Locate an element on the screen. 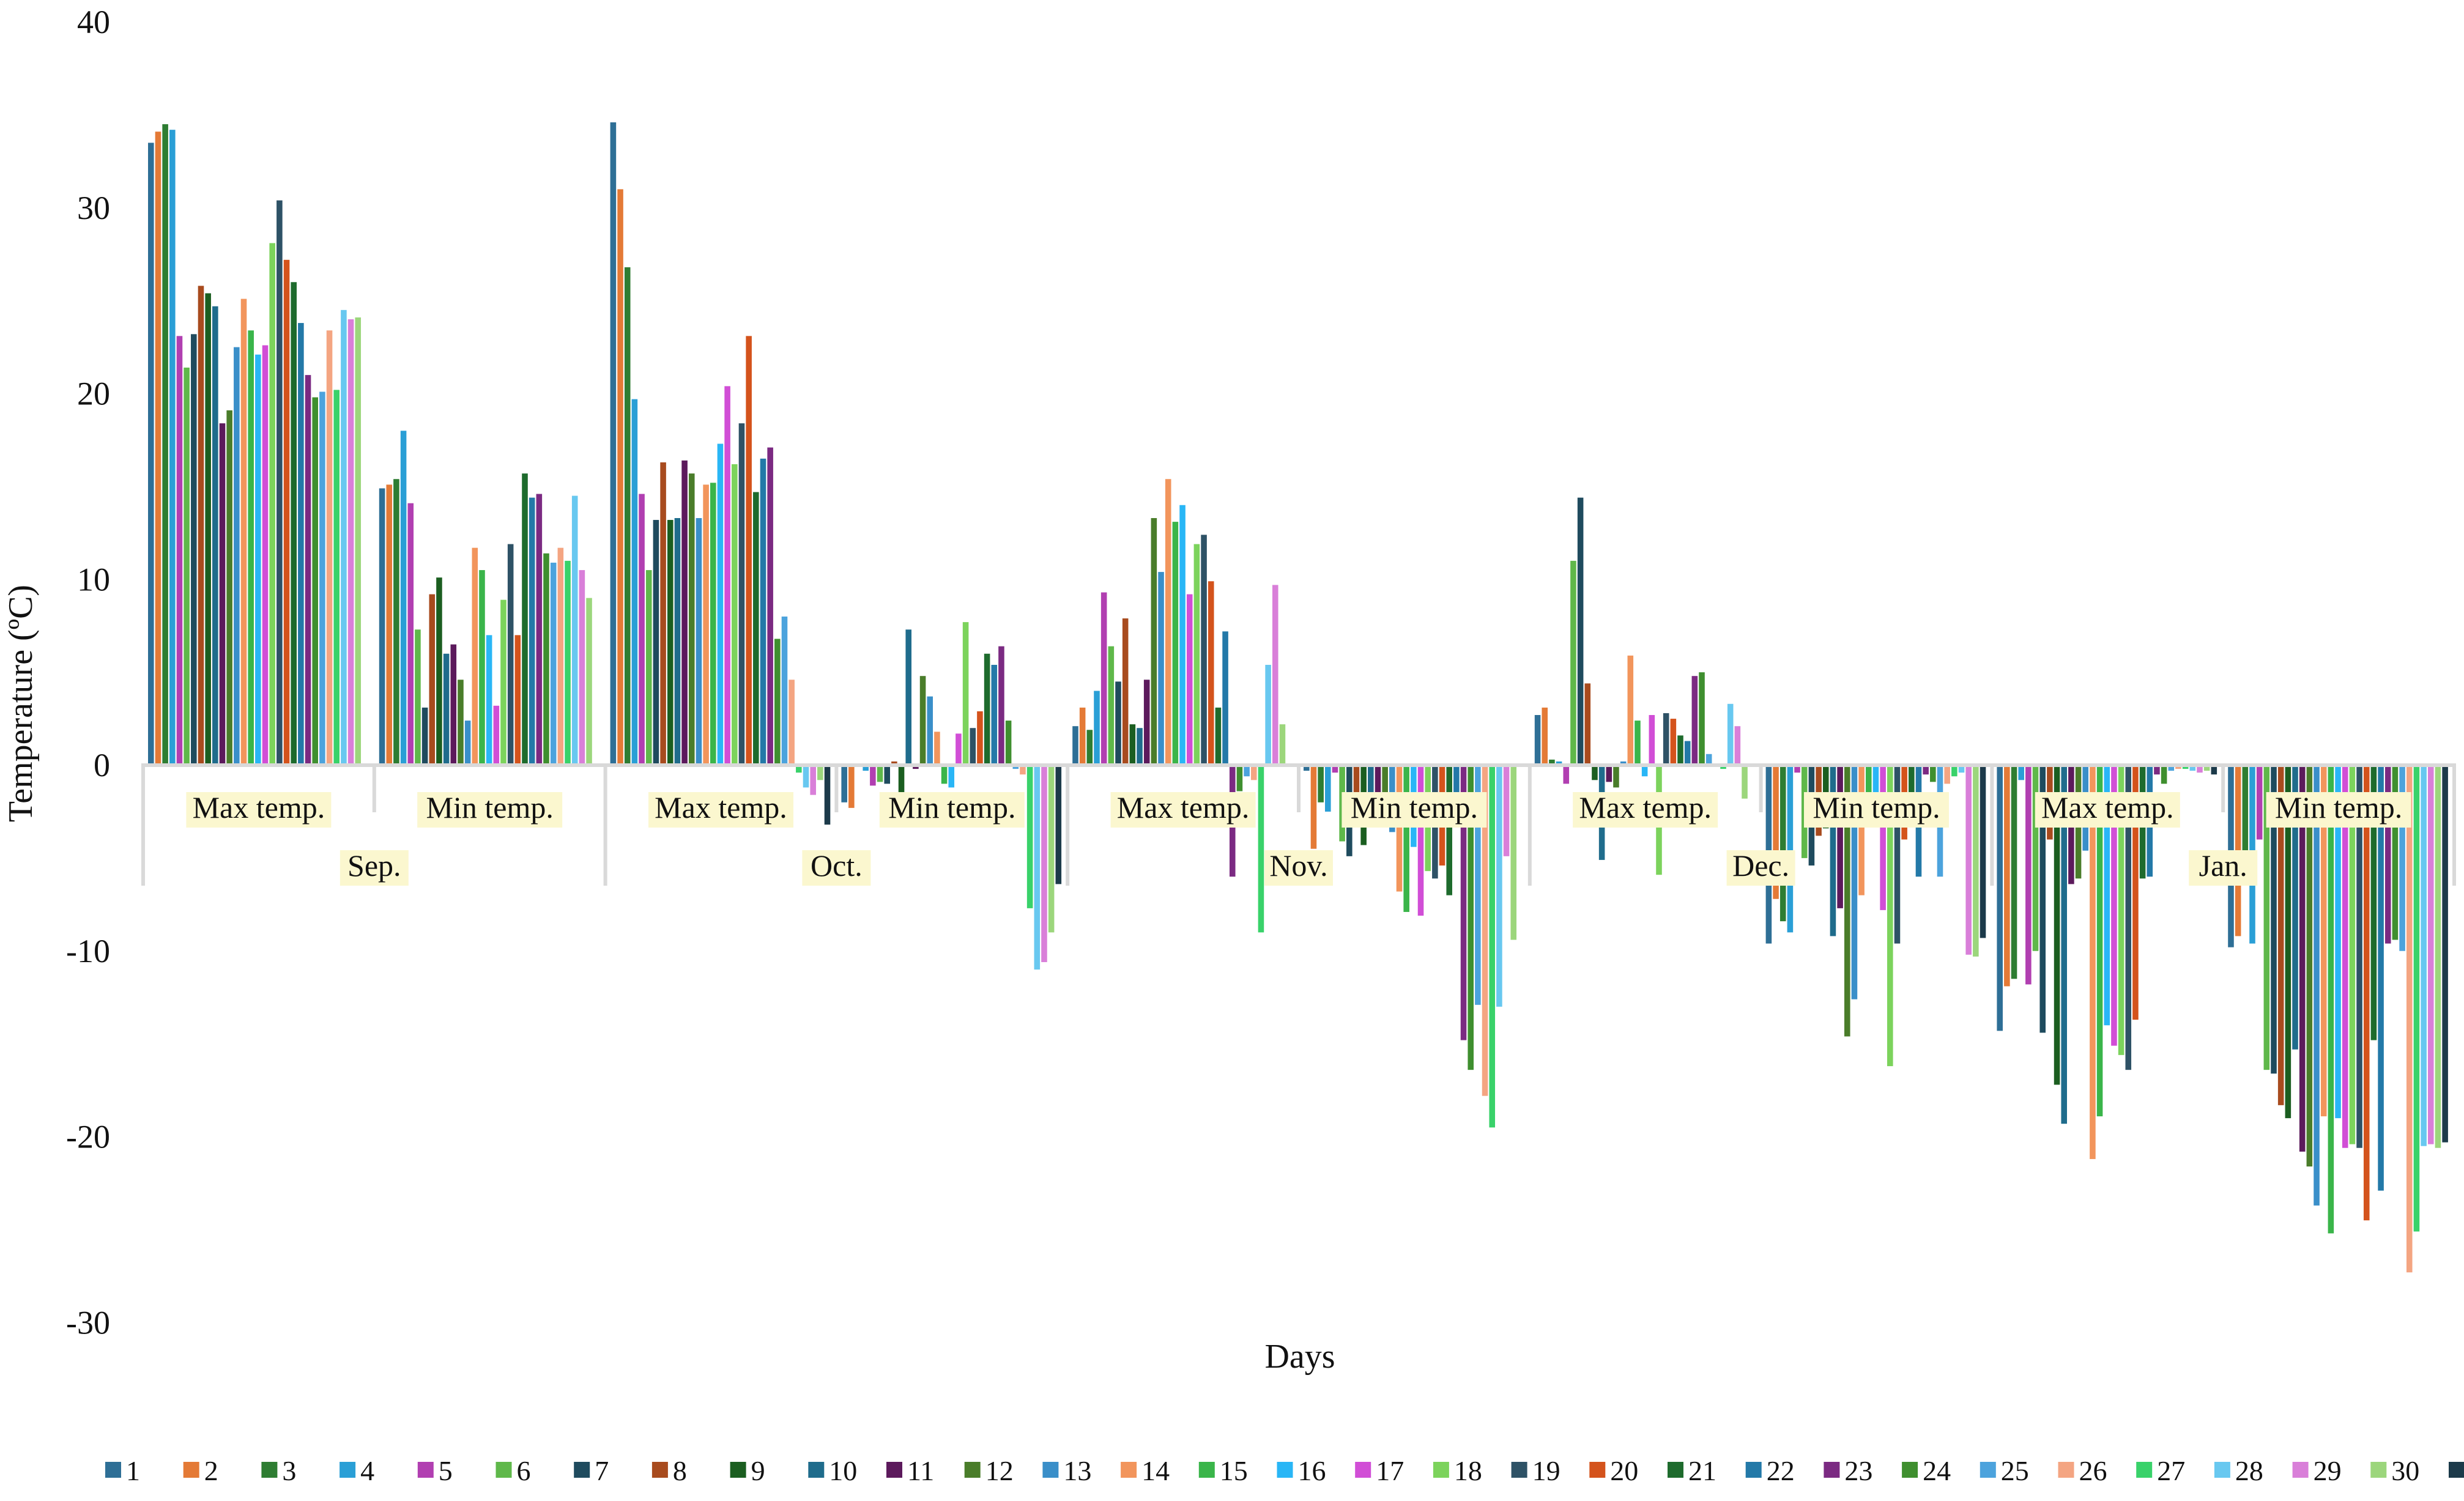 This screenshot has height=1501, width=2464. bar-day-21-sep-max is located at coordinates (294, 523).